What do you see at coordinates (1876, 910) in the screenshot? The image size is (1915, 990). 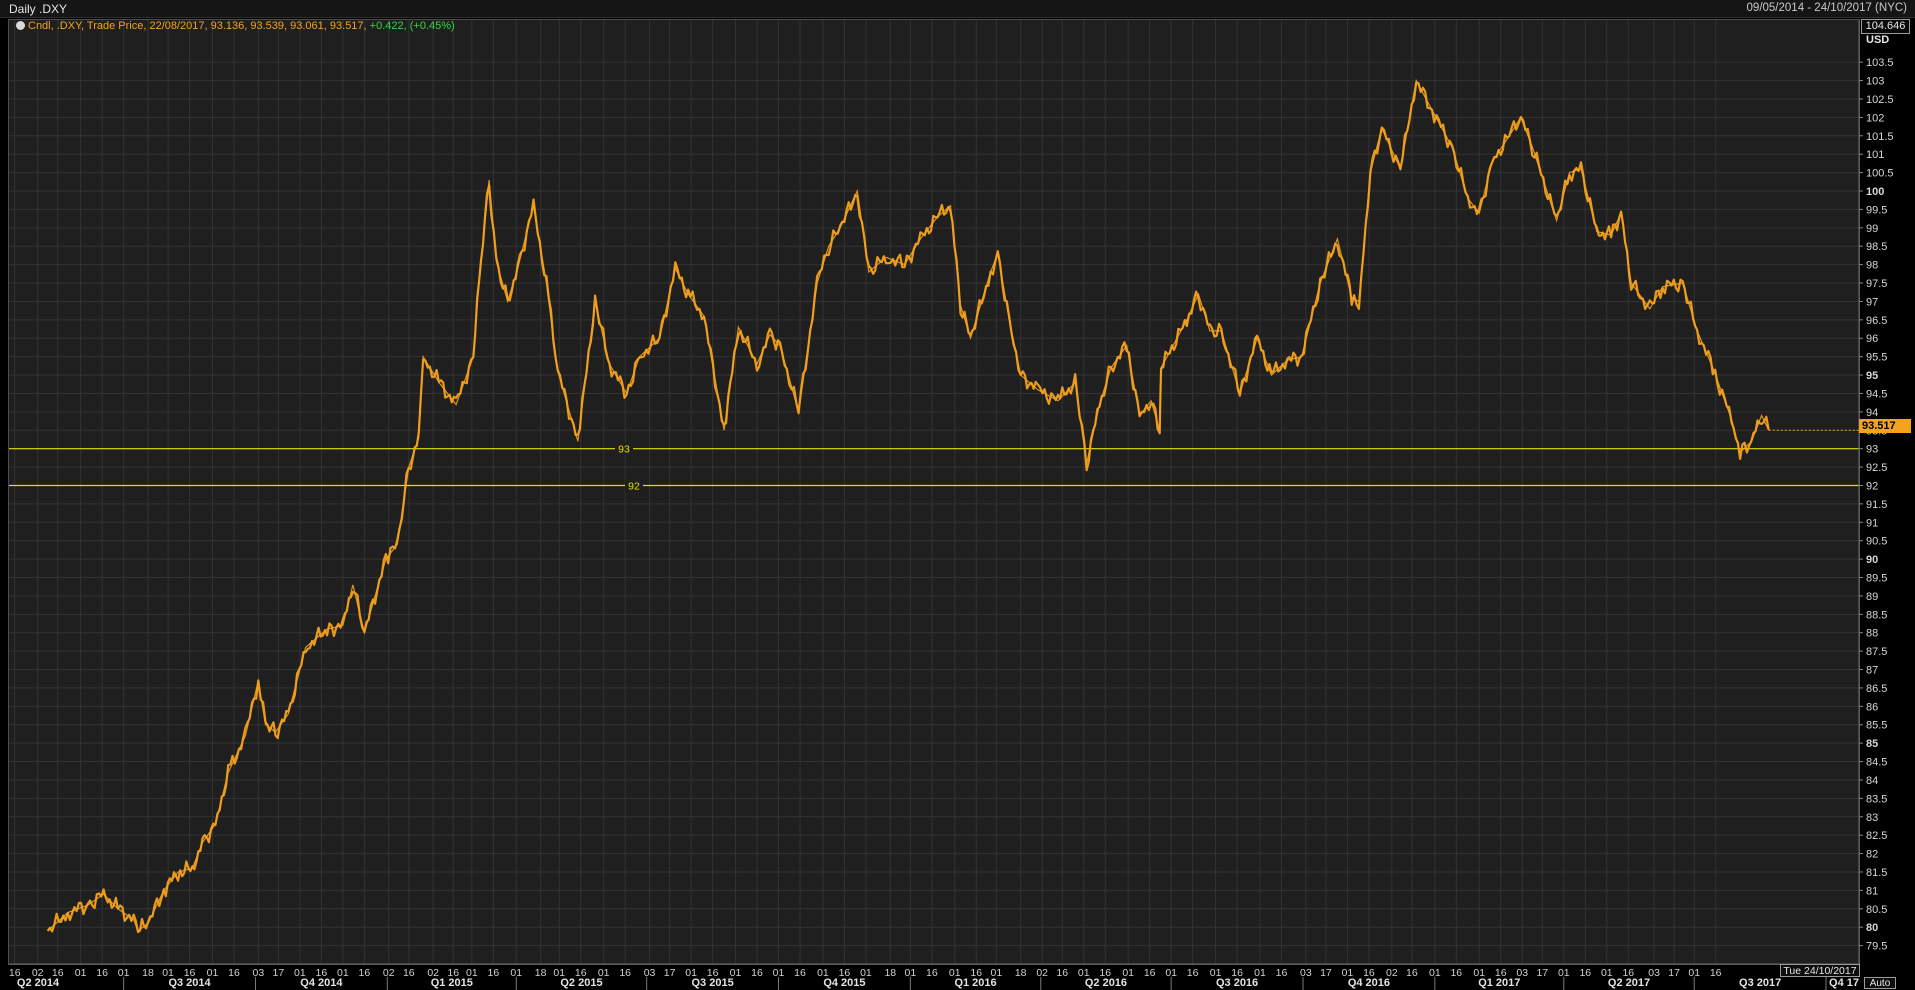 I see `y-tick-label: 80.5` at bounding box center [1876, 910].